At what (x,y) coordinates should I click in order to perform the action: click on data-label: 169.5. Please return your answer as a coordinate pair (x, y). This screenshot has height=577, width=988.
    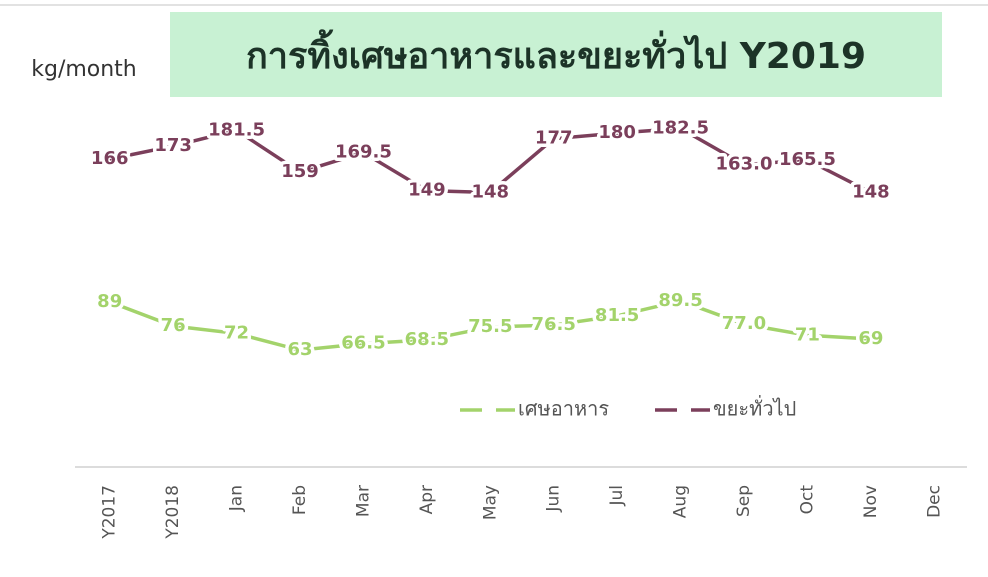
    Looking at the image, I should click on (363, 152).